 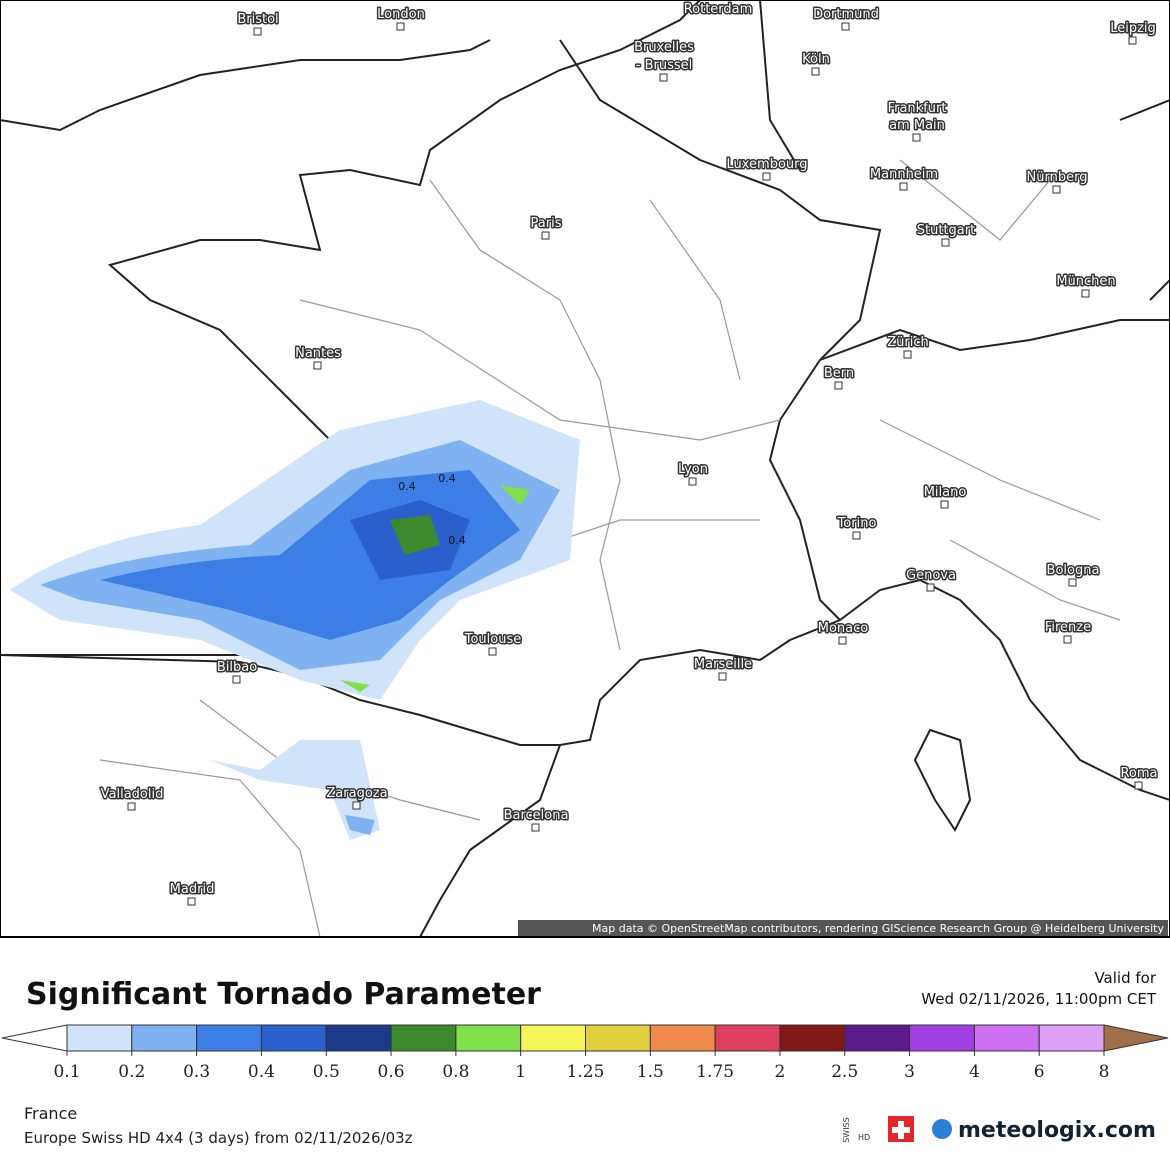 I want to click on tick-label: 0.5, so click(x=326, y=1072).